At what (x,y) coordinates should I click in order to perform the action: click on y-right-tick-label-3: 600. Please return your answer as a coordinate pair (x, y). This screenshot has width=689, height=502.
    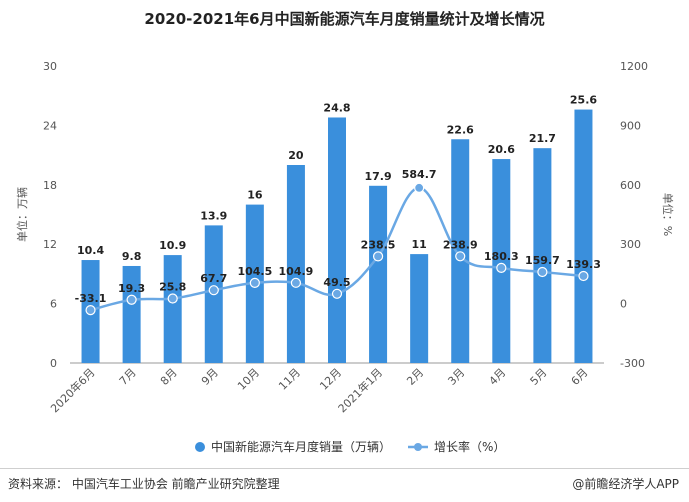
    Looking at the image, I should click on (630, 185).